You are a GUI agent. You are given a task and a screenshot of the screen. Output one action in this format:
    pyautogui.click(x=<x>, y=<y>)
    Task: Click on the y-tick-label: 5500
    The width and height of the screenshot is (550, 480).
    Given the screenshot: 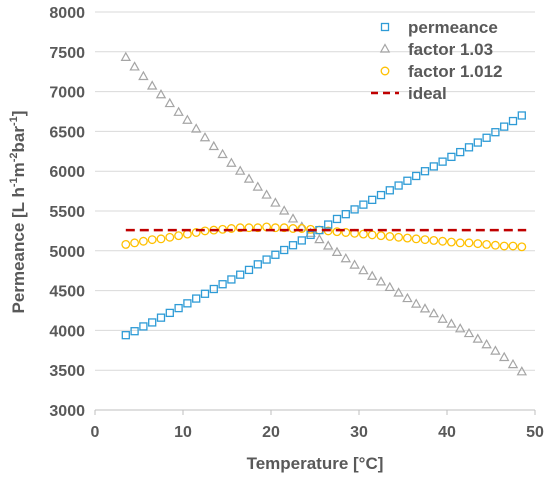 What is the action you would take?
    pyautogui.click(x=67, y=212)
    